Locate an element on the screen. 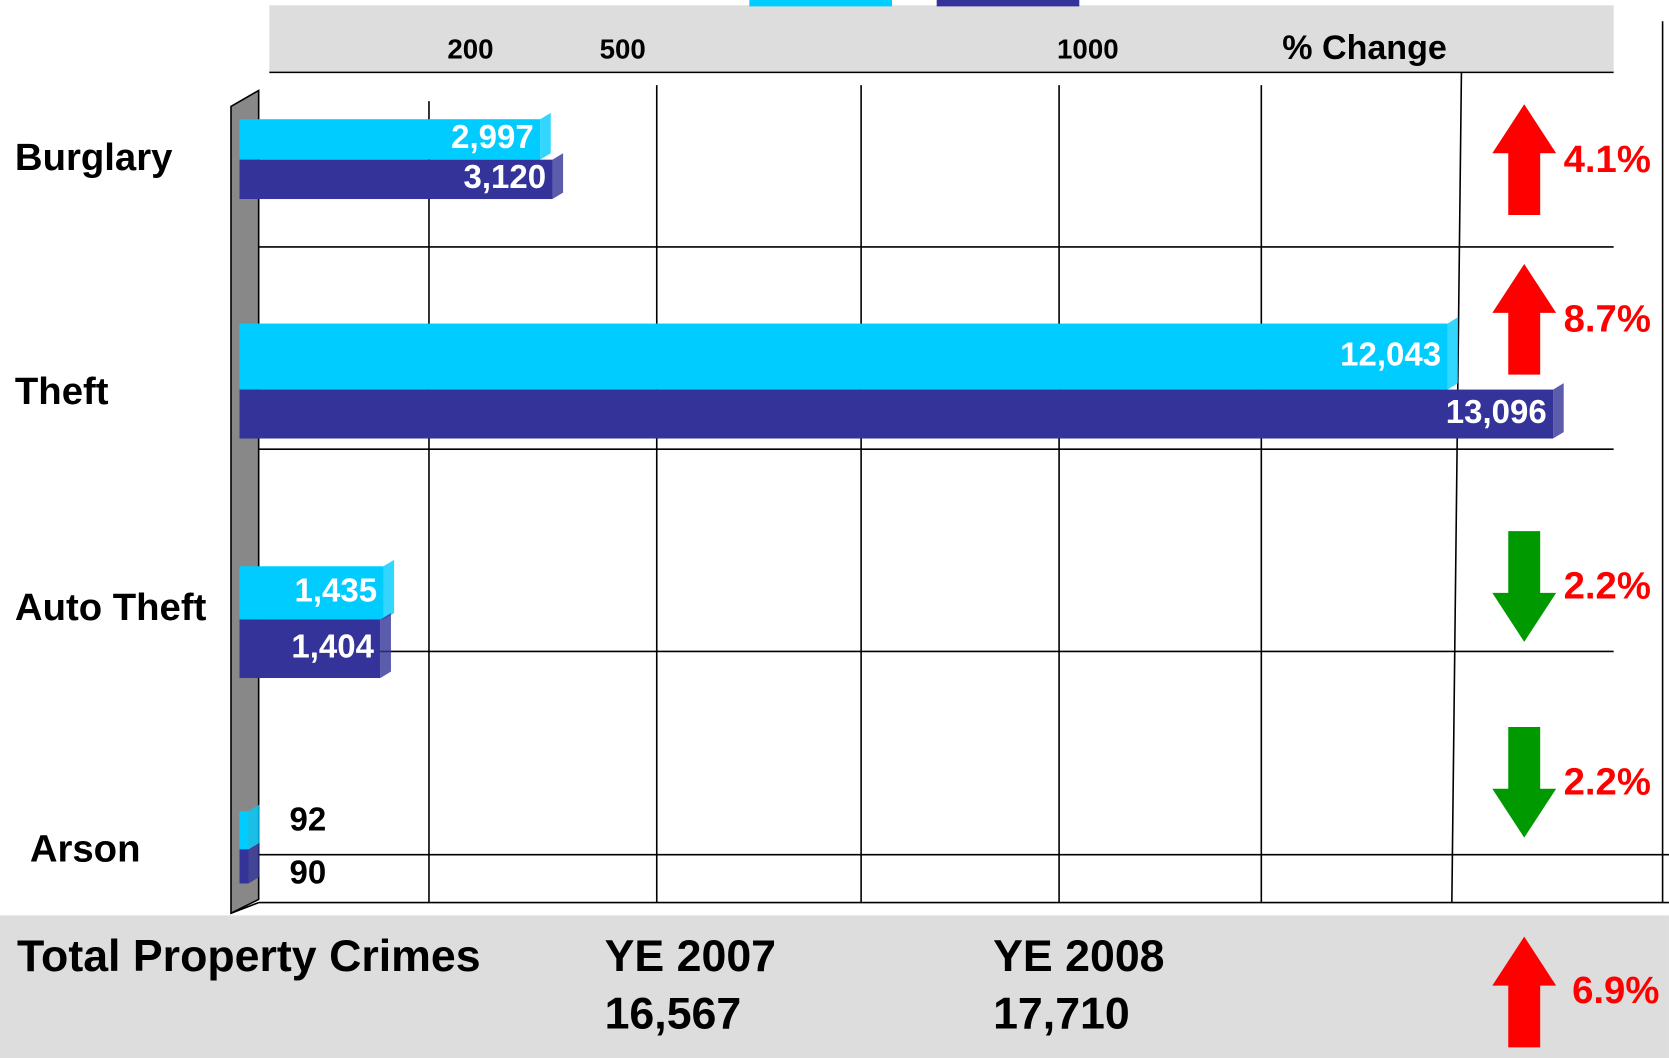  category-label: Burglary is located at coordinates (94, 157).